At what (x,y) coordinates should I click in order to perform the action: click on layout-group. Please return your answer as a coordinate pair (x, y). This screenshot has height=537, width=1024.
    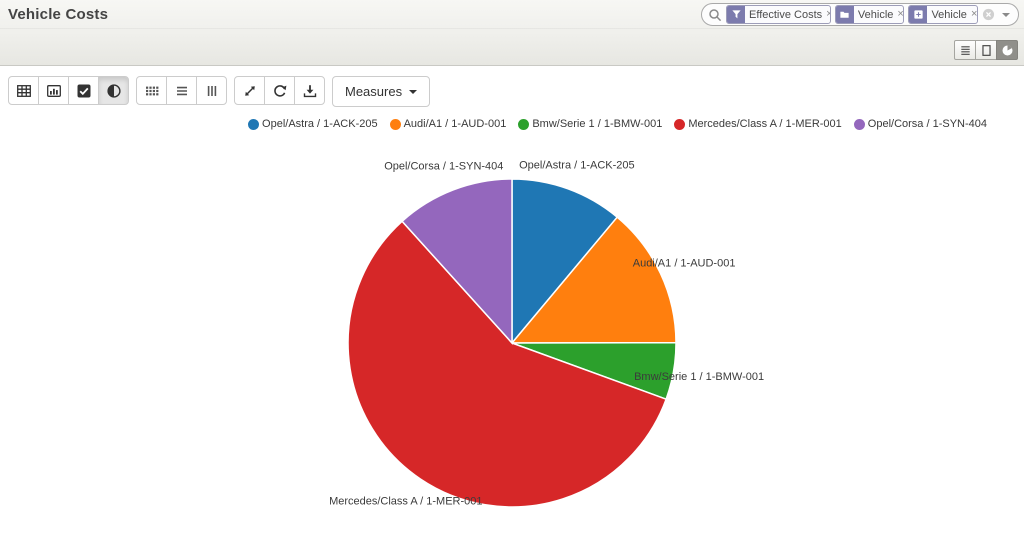
    Looking at the image, I should click on (181, 90).